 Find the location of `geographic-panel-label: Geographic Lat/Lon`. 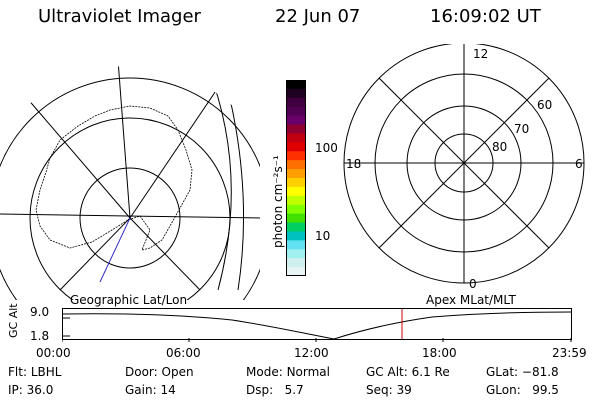

geographic-panel-label: Geographic Lat/Lon is located at coordinates (129, 300).